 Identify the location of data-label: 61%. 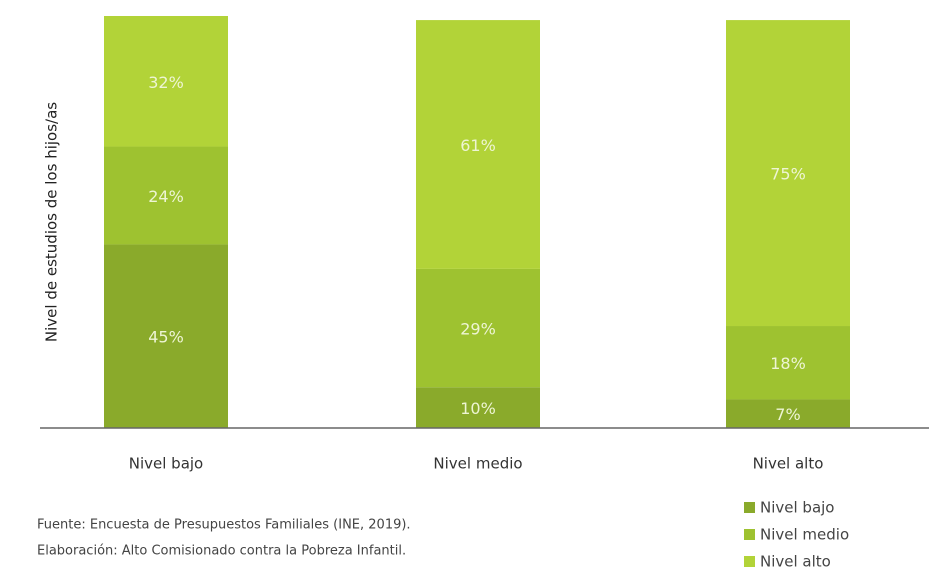
(478, 145).